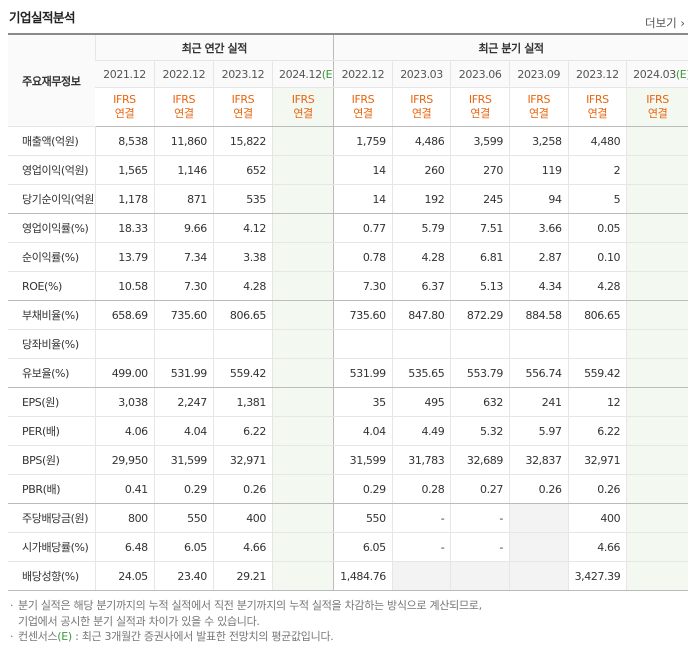 The height and width of the screenshot is (648, 694). Describe the element at coordinates (538, 199) in the screenshot. I see `value-cell: 94` at that location.